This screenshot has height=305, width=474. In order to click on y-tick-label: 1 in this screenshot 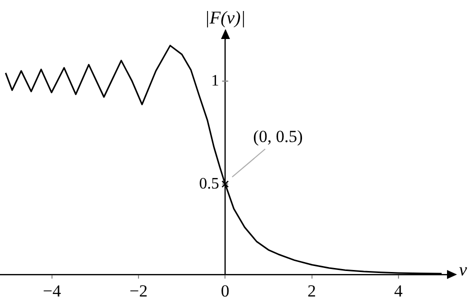, I will do `click(215, 81)`.